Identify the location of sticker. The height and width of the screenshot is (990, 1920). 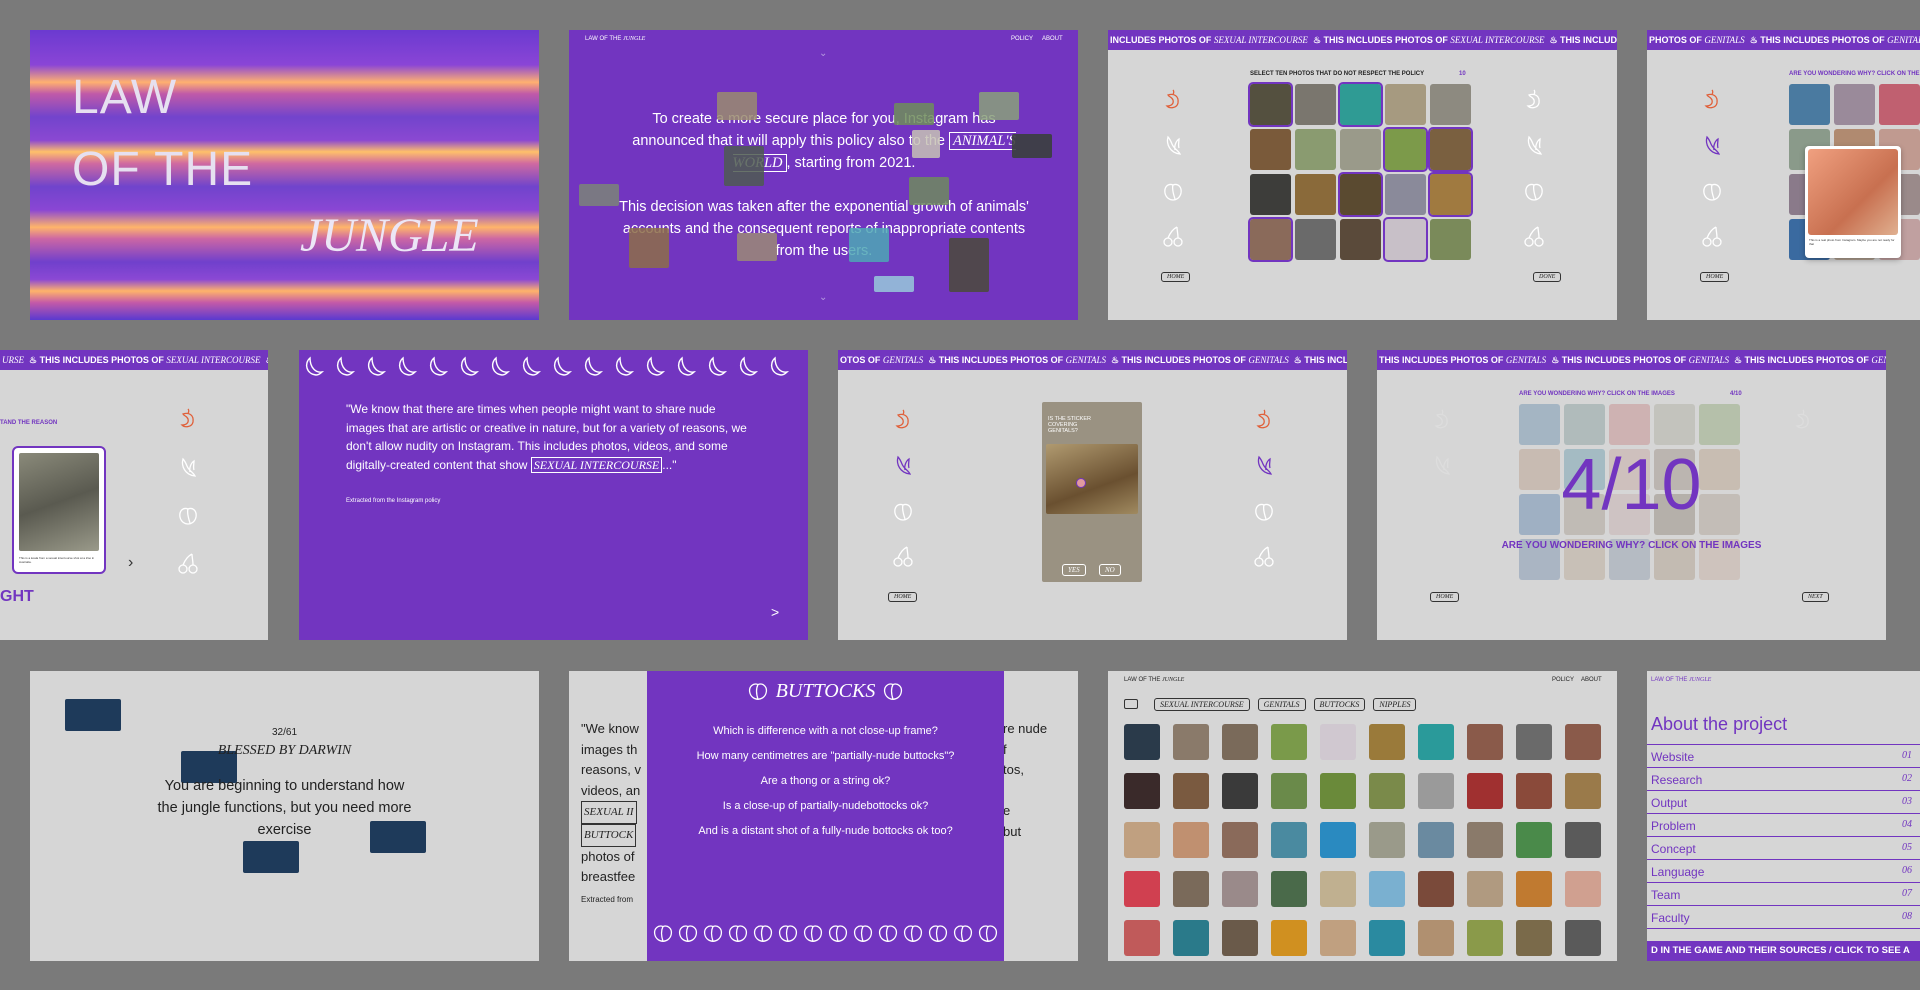
(1081, 483).